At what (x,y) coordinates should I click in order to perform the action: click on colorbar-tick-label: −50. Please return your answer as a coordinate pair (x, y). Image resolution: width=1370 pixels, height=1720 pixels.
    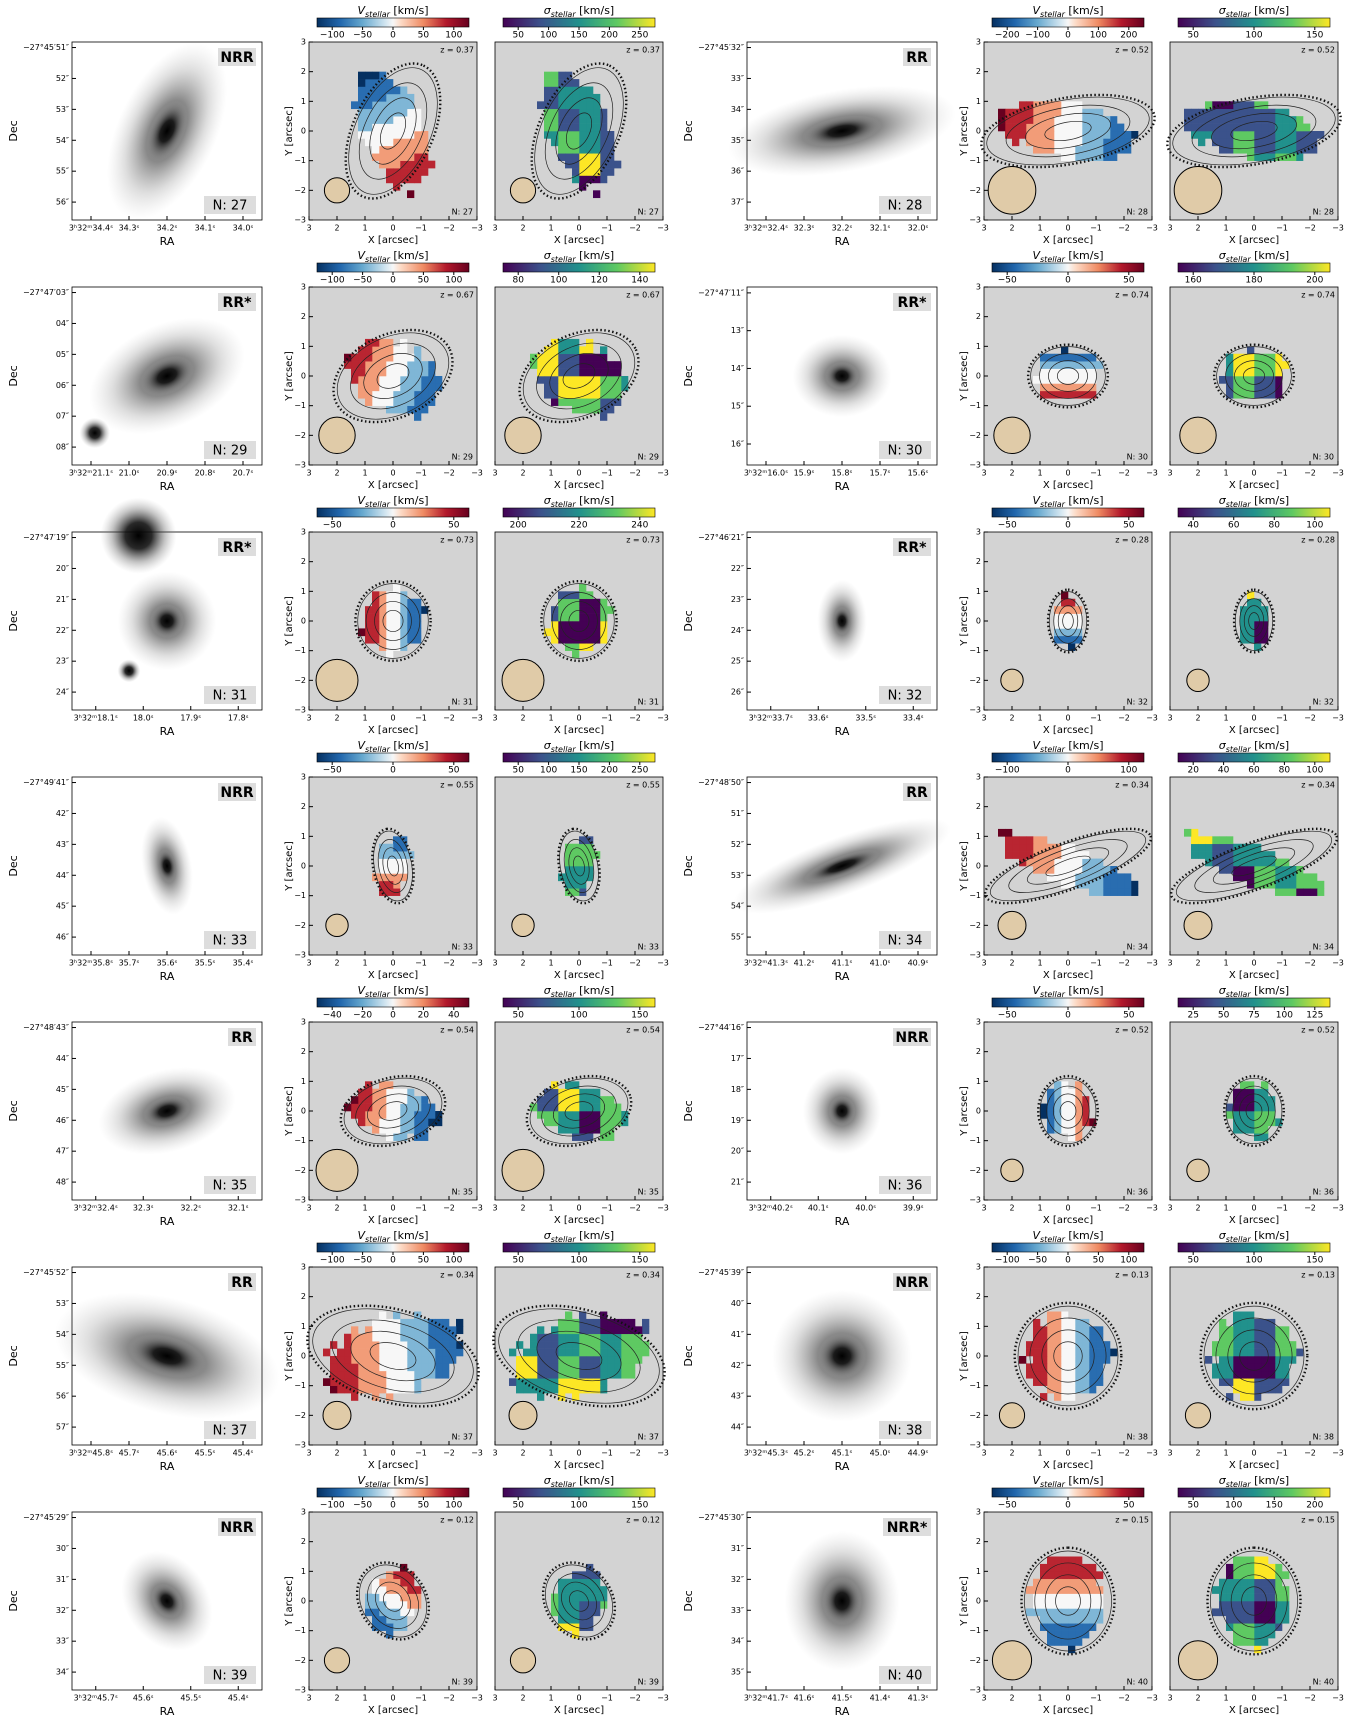
    Looking at the image, I should click on (362, 1506).